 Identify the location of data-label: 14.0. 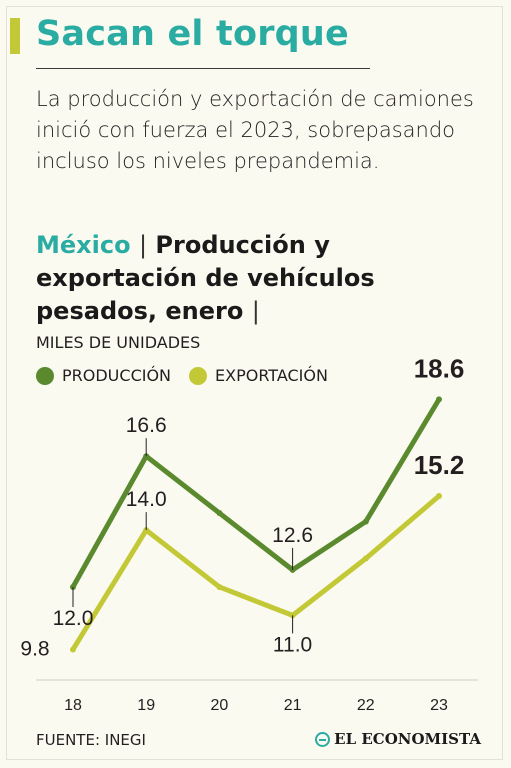
(146, 499).